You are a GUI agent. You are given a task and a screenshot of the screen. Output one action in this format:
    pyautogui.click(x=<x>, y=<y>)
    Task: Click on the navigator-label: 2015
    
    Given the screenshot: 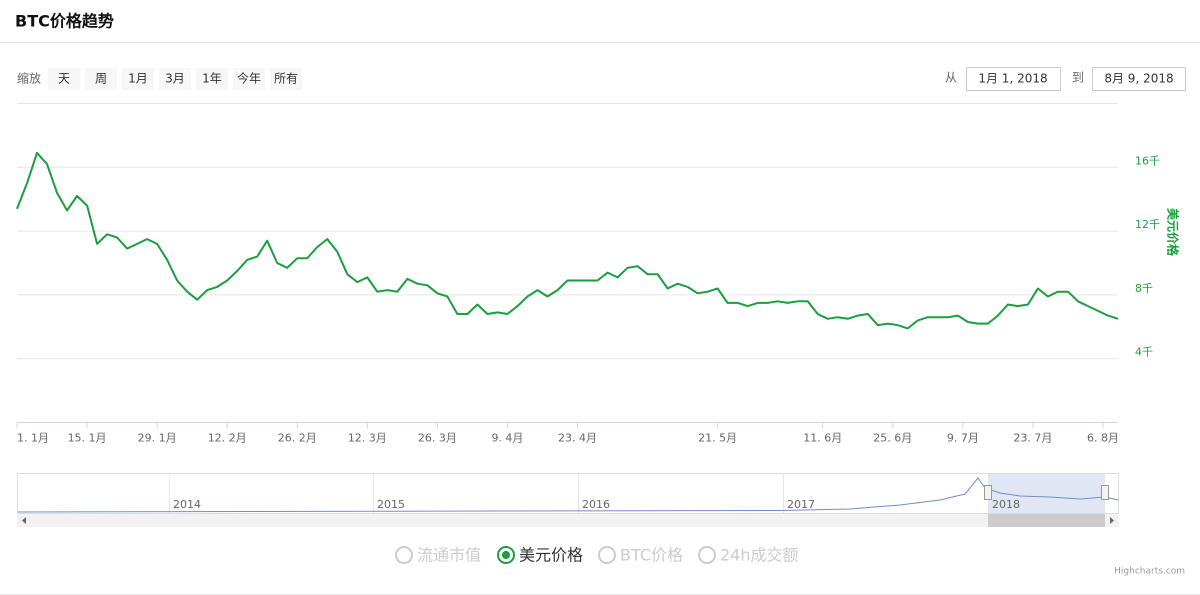 What is the action you would take?
    pyautogui.click(x=391, y=504)
    